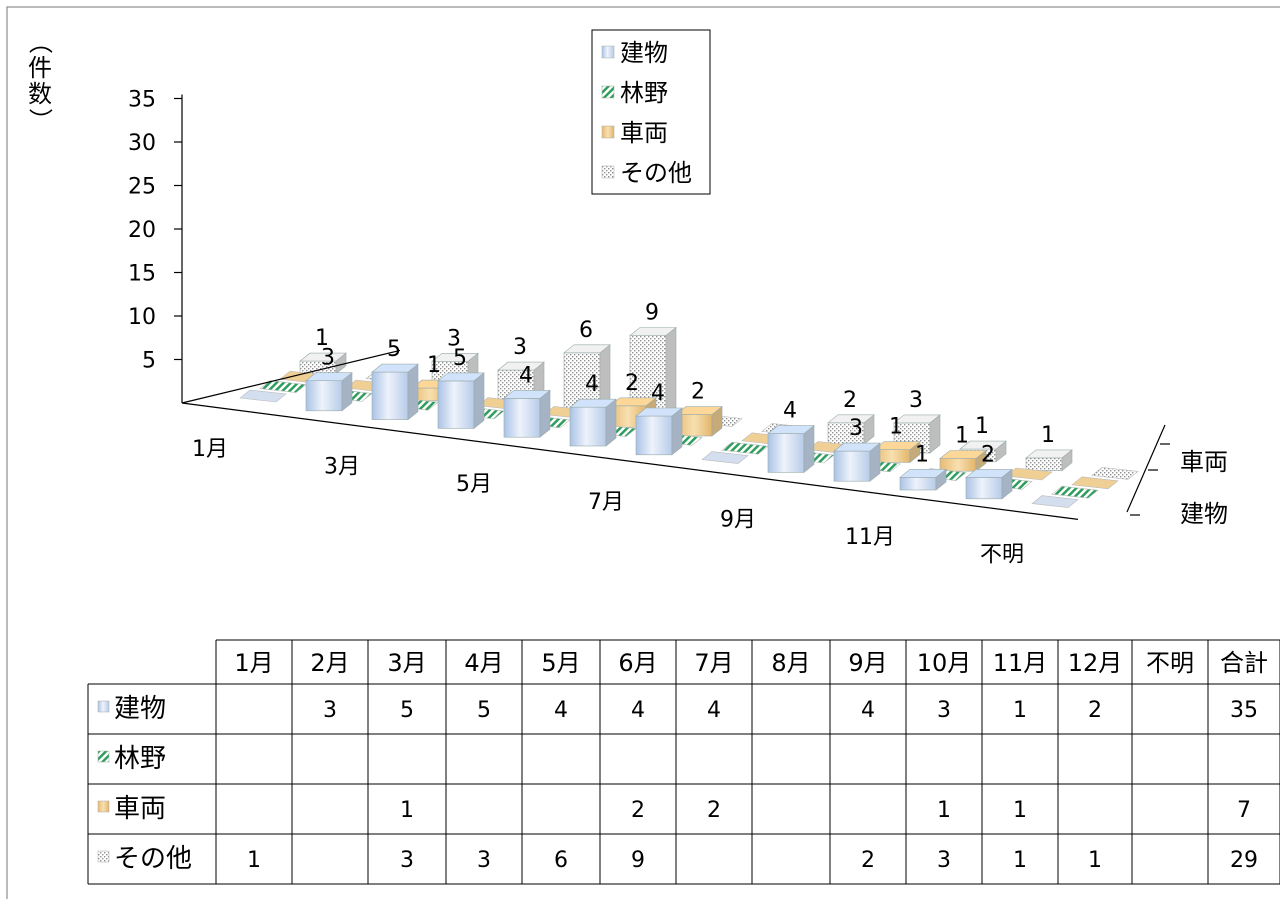 The width and height of the screenshot is (1280, 899). Describe the element at coordinates (608, 52) in the screenshot. I see `legend-swatch-building` at that location.